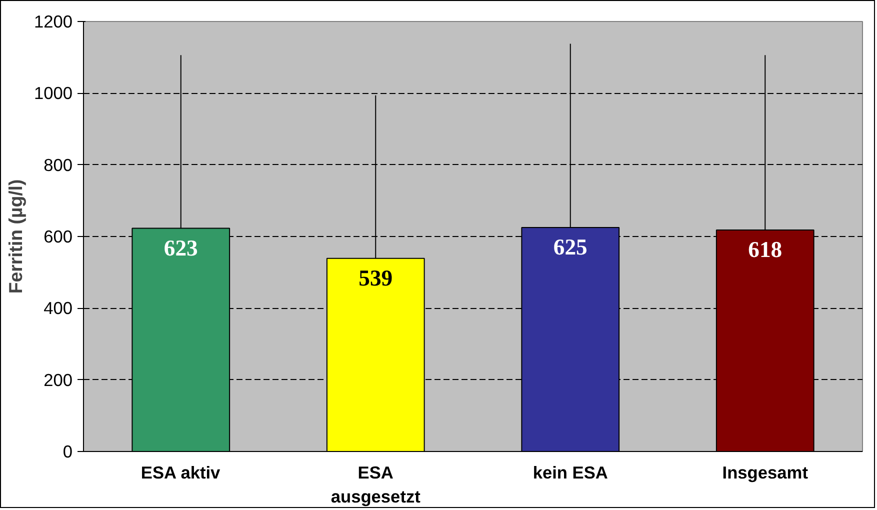 The width and height of the screenshot is (877, 510). What do you see at coordinates (180, 472) in the screenshot?
I see `x-tick-label: ESA aktiv` at bounding box center [180, 472].